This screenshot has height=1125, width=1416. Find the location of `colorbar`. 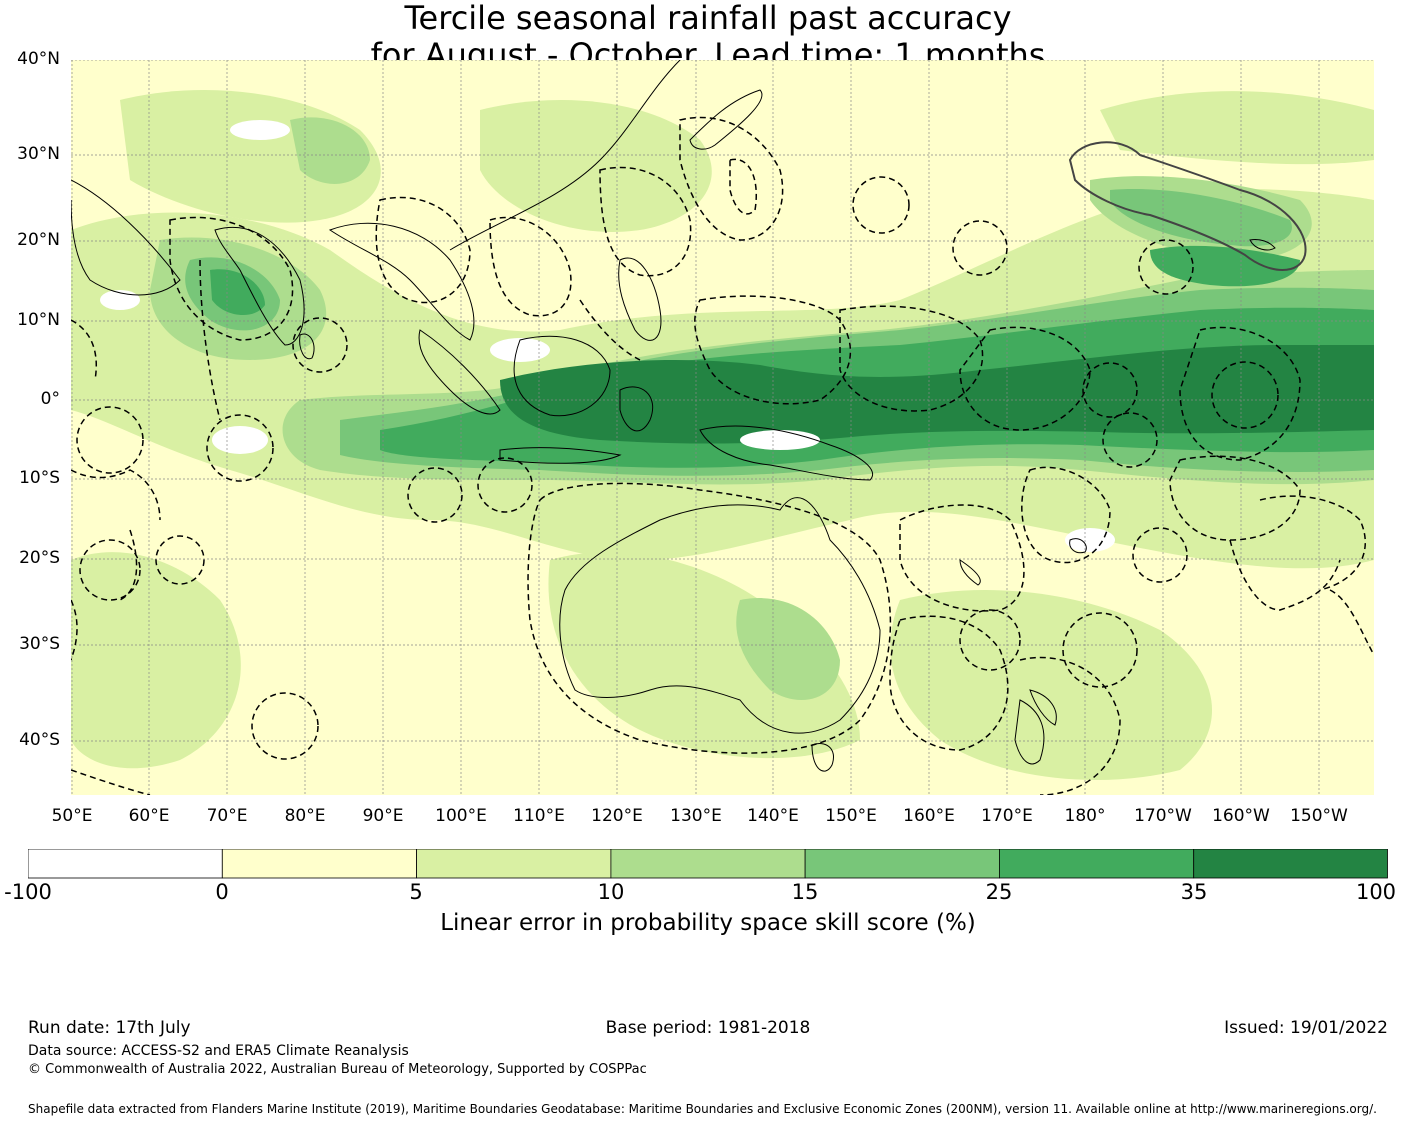

colorbar is located at coordinates (708, 864).